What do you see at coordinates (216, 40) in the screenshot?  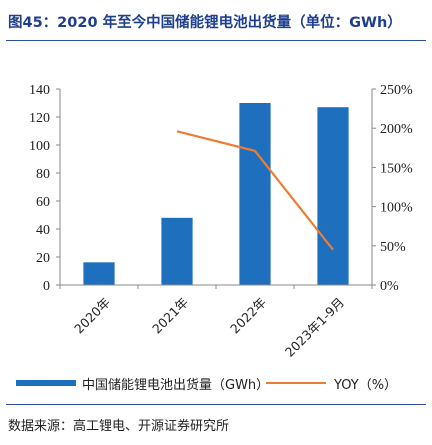 I see `title-rule` at bounding box center [216, 40].